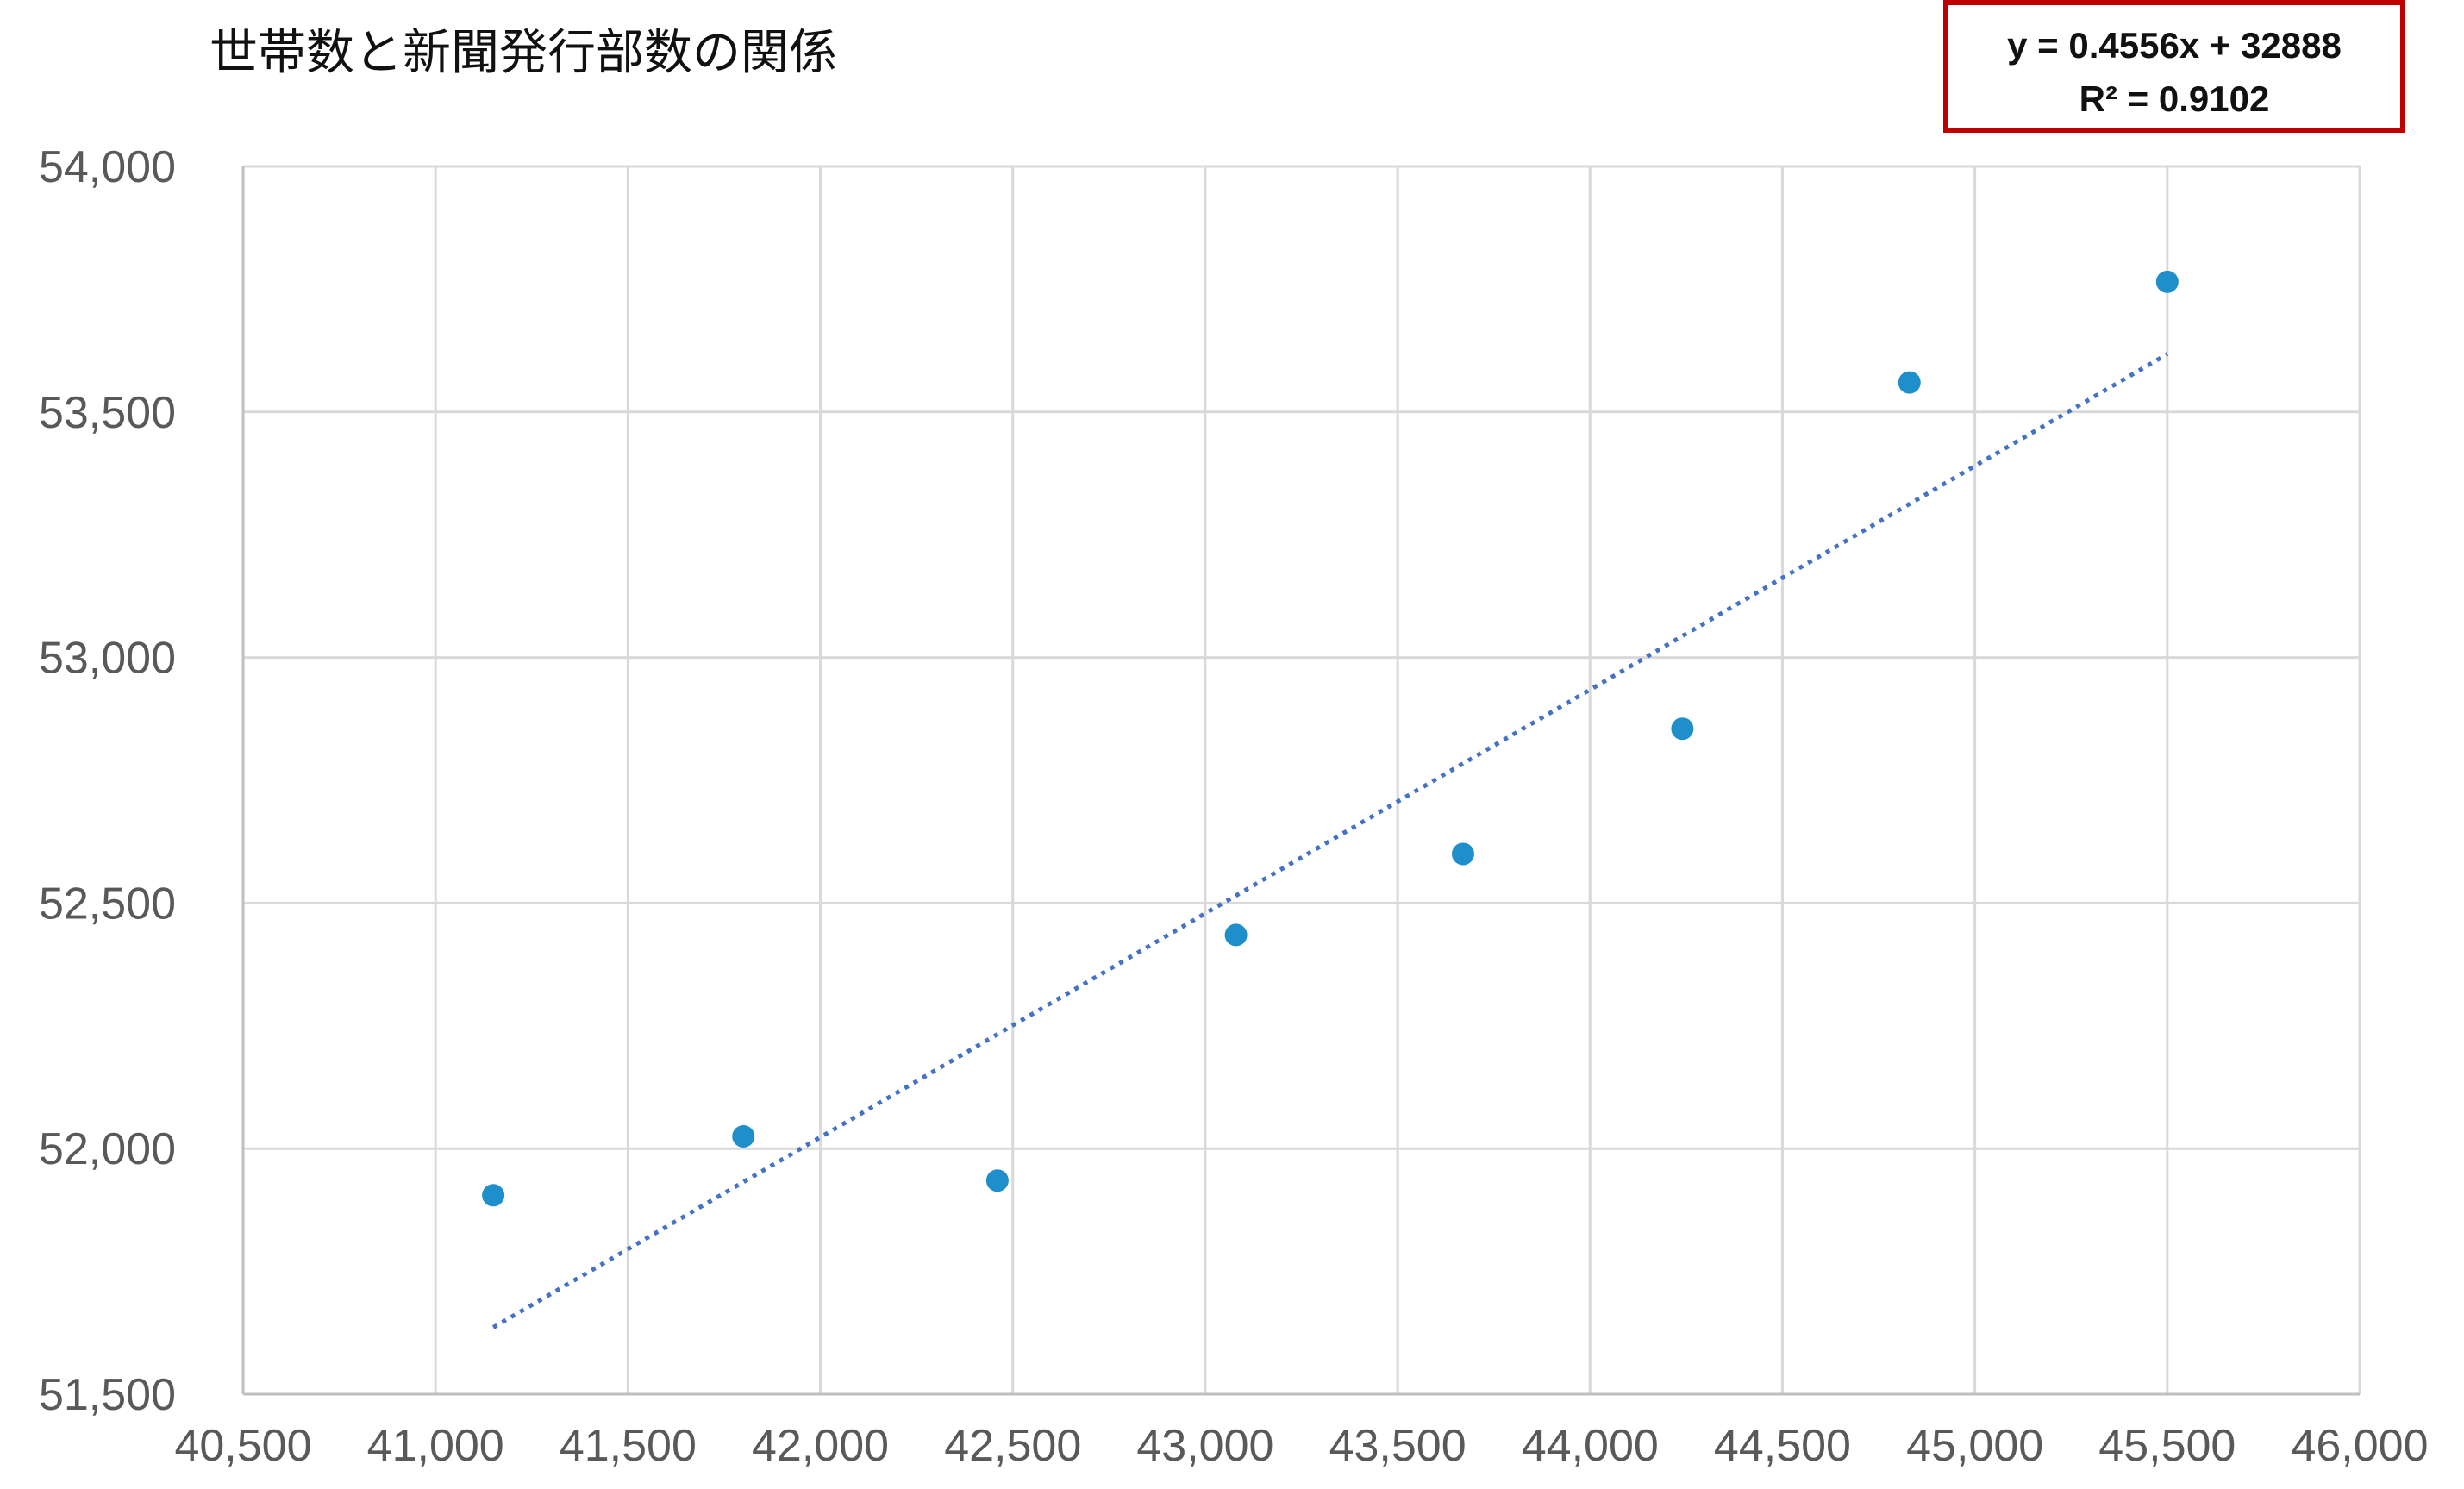  What do you see at coordinates (107, 659) in the screenshot?
I see `y-tick-label: 53,000` at bounding box center [107, 659].